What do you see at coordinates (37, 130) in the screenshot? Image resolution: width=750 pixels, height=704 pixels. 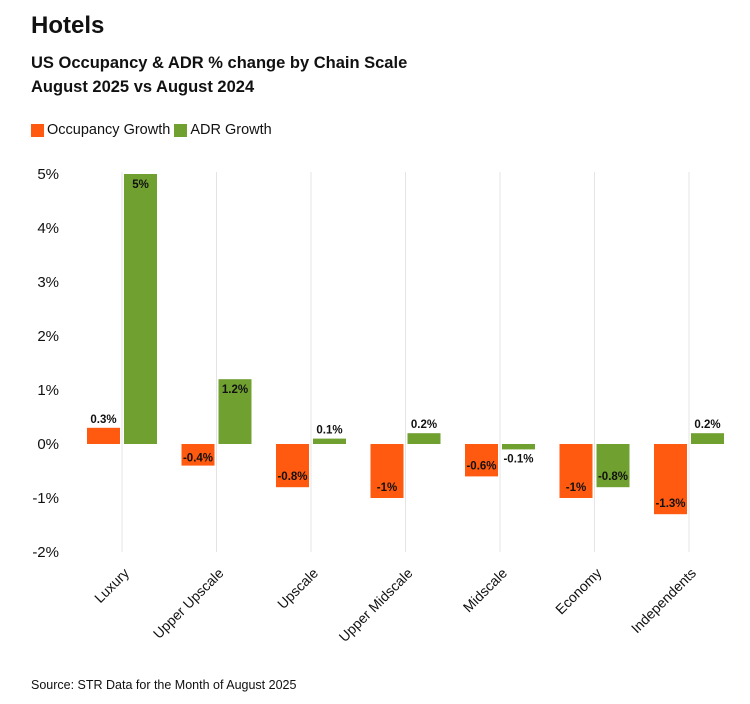 I see `legend-swatch-occupancy` at bounding box center [37, 130].